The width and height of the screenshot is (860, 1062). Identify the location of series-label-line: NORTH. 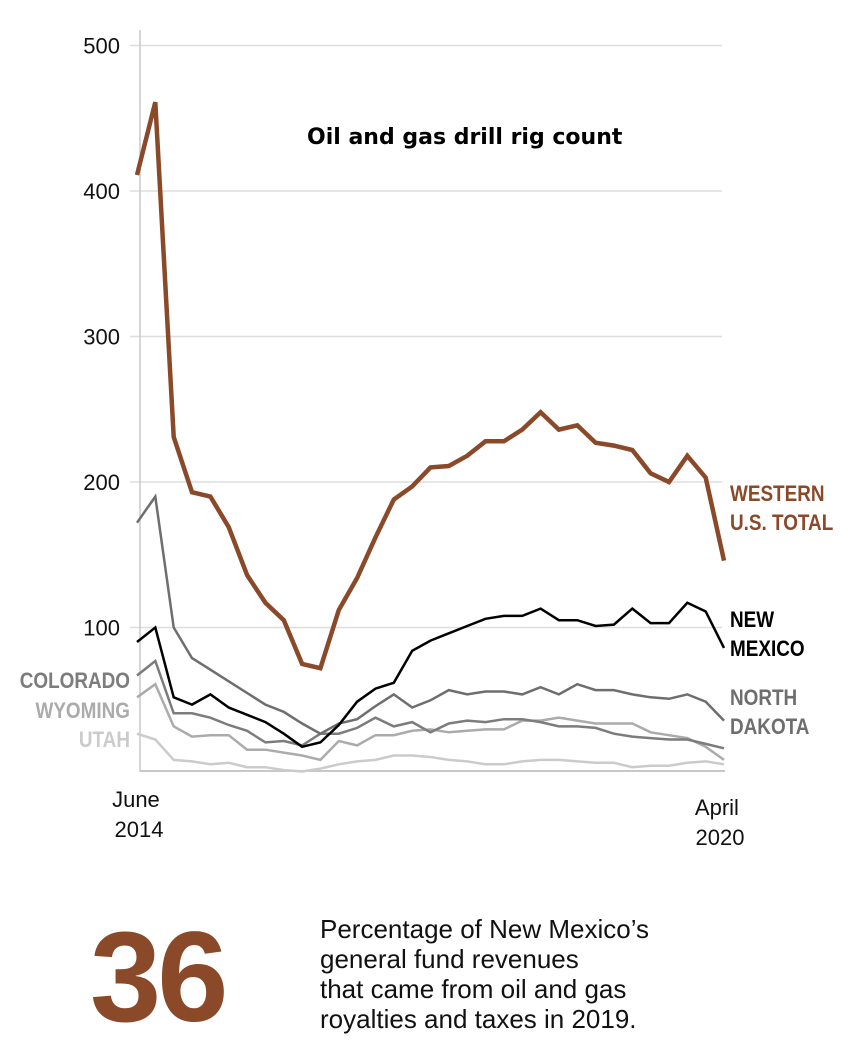
(763, 698).